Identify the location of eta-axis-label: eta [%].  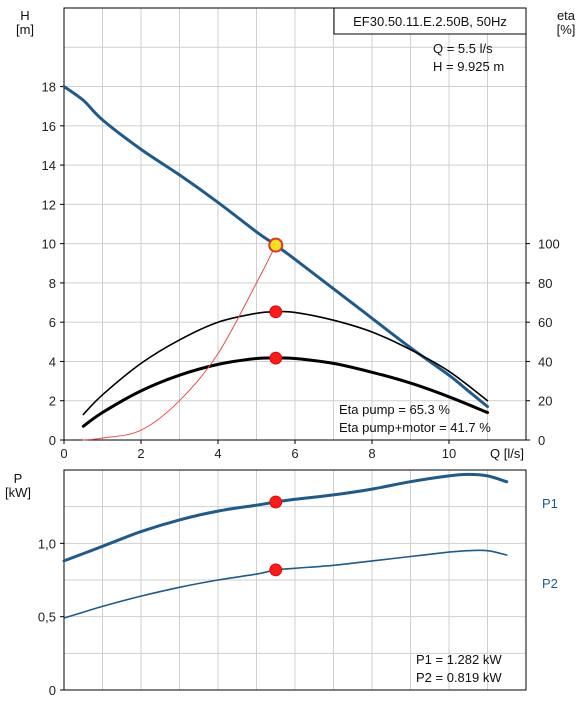
(566, 22).